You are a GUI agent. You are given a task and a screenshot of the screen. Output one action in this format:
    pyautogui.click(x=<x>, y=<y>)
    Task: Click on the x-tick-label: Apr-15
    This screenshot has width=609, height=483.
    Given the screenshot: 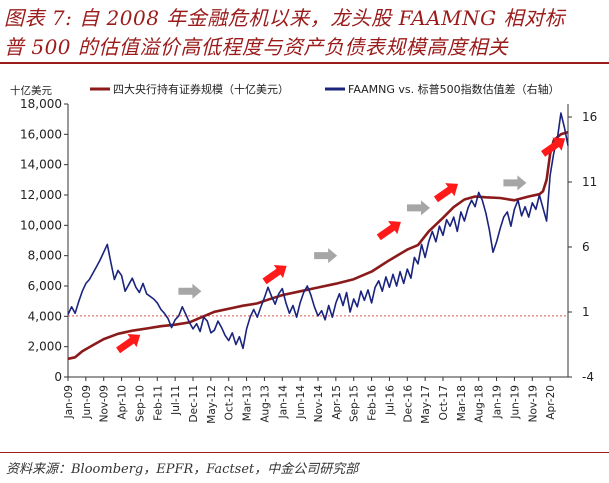 What is the action you would take?
    pyautogui.click(x=337, y=402)
    